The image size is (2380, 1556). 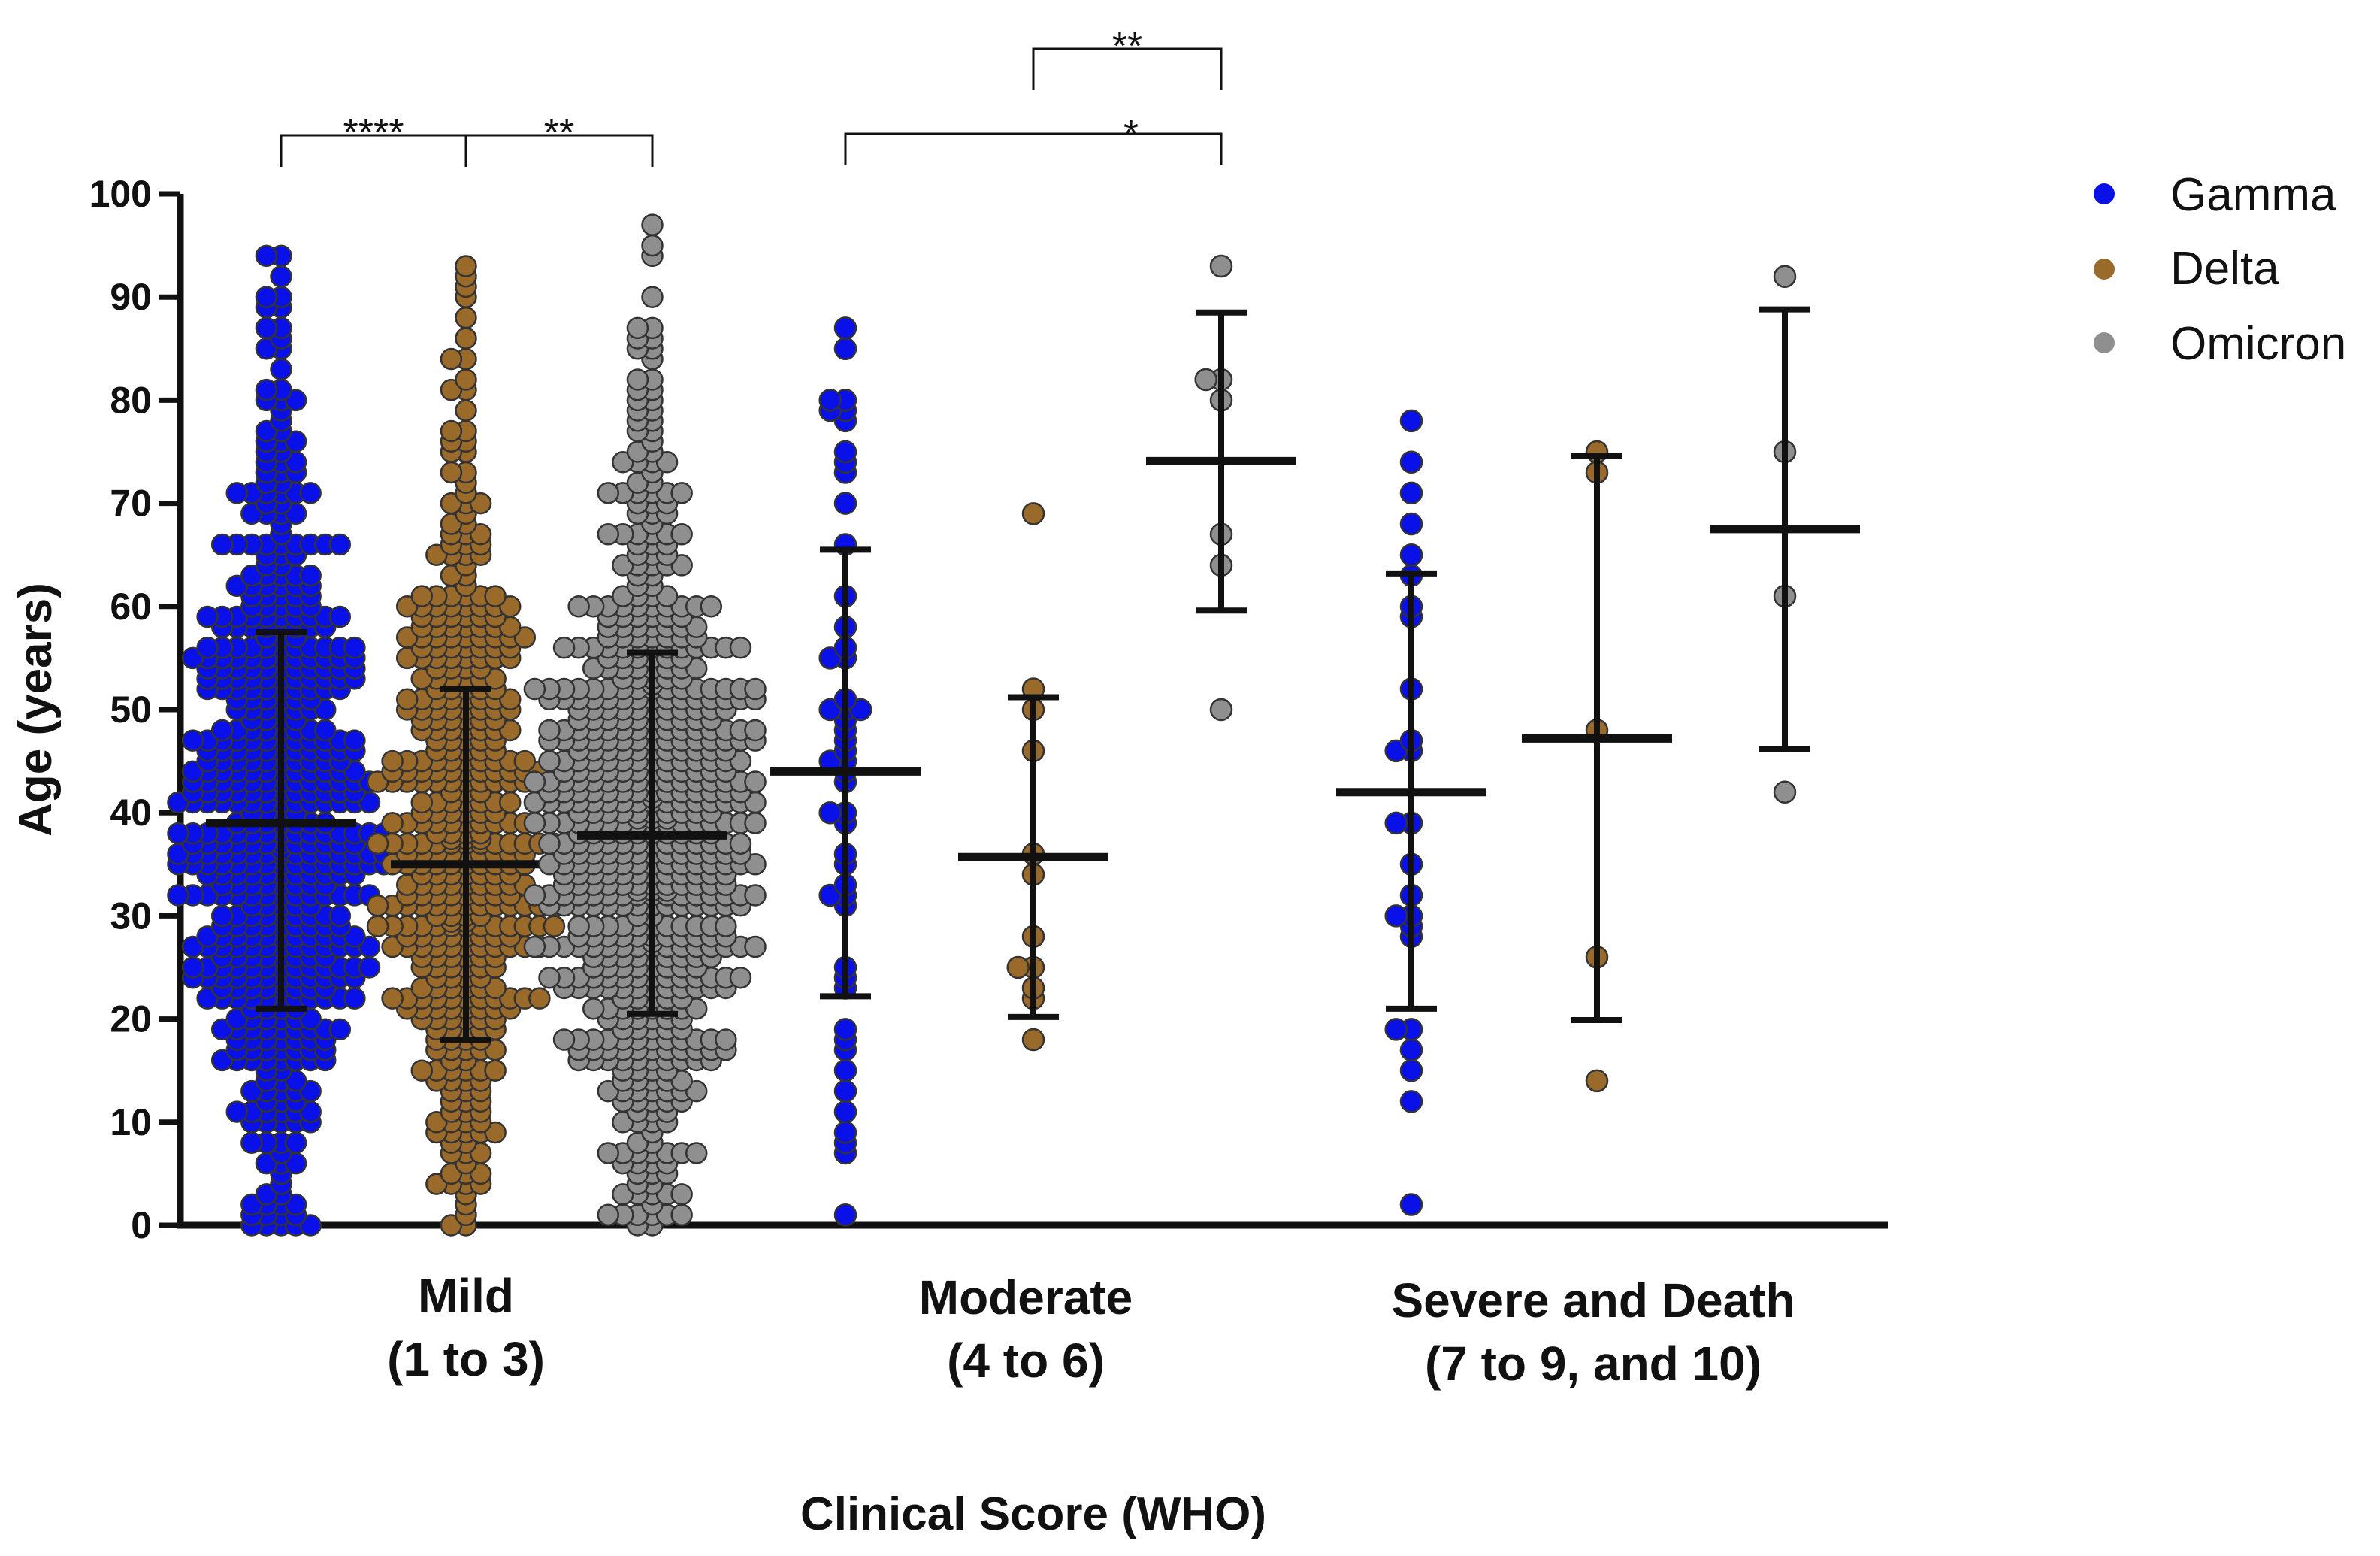 I want to click on significance-brackets: **** ** ***, so click(x=751, y=96).